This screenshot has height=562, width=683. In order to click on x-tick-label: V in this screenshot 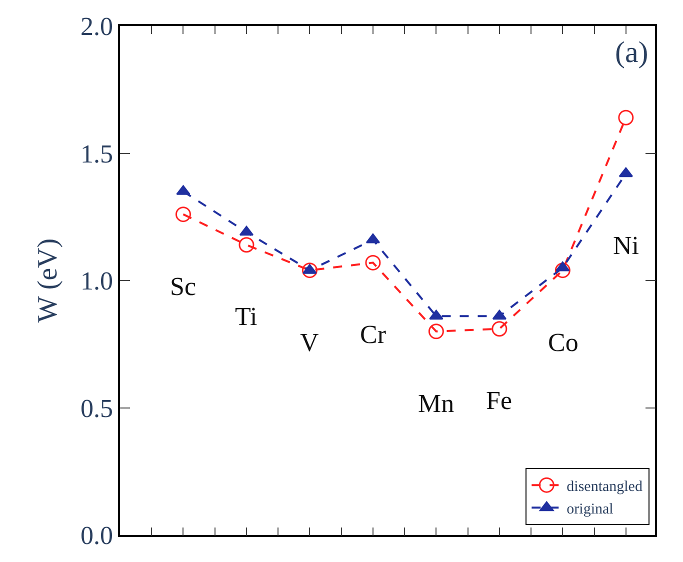, I will do `click(309, 342)`.